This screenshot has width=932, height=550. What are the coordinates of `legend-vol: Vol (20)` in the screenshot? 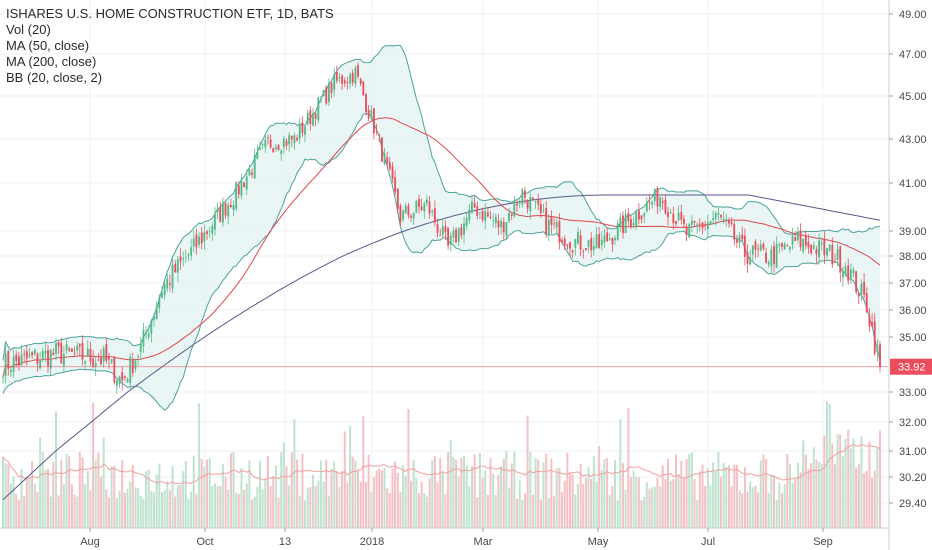 It's located at (28, 29).